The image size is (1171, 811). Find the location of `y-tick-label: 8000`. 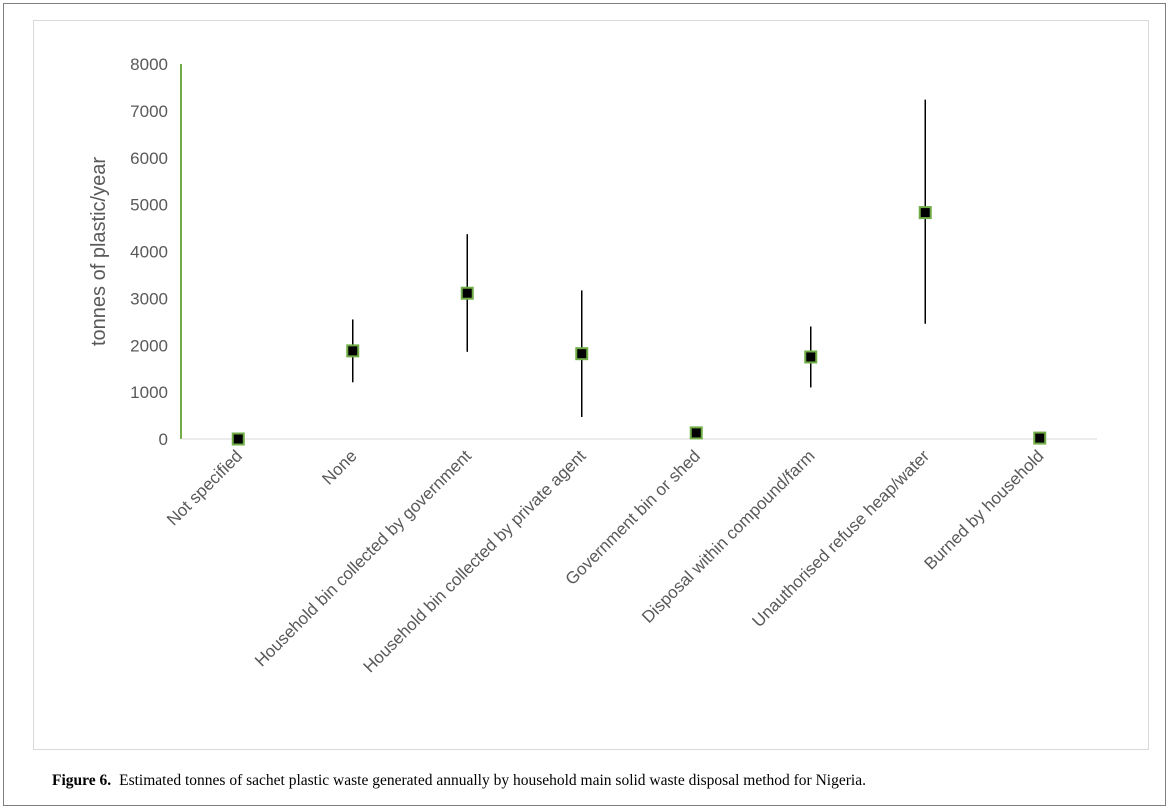

y-tick-label: 8000 is located at coordinates (149, 64).